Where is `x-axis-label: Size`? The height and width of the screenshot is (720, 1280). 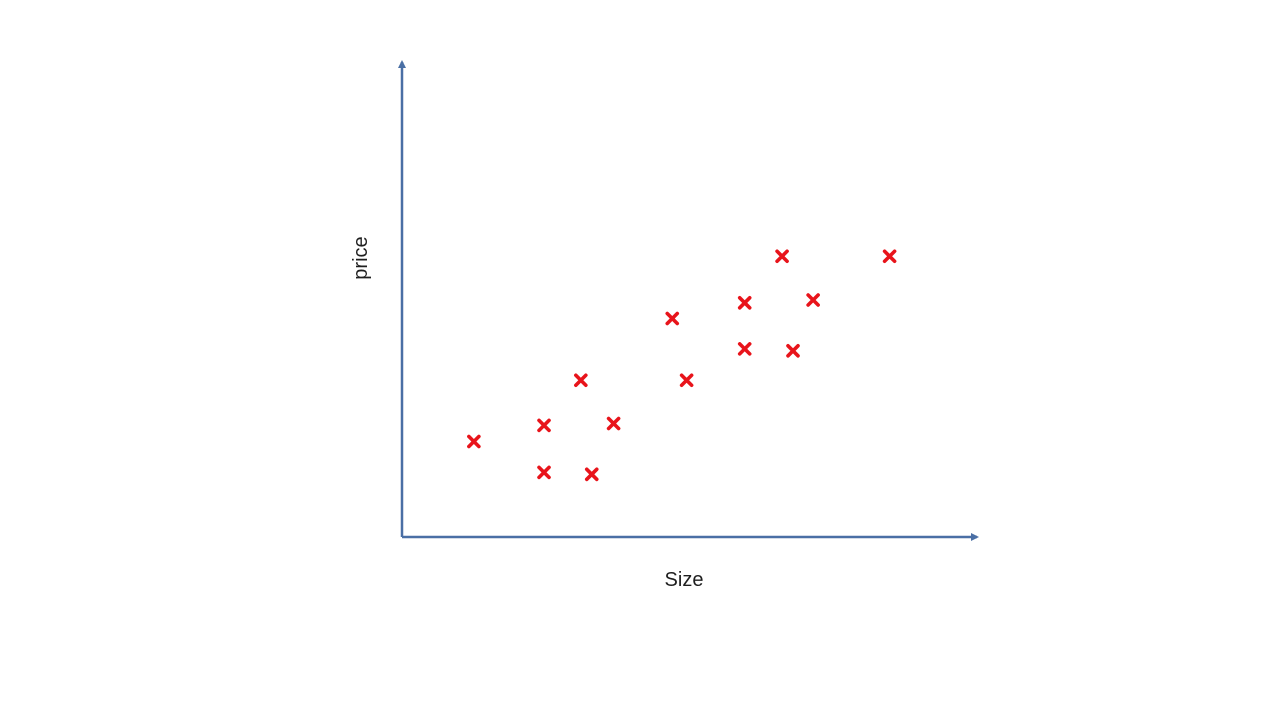 x-axis-label: Size is located at coordinates (684, 580).